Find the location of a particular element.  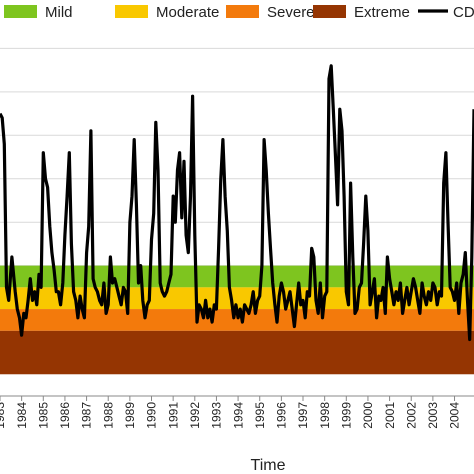

x-tick-label: 1991 is located at coordinates (173, 415).